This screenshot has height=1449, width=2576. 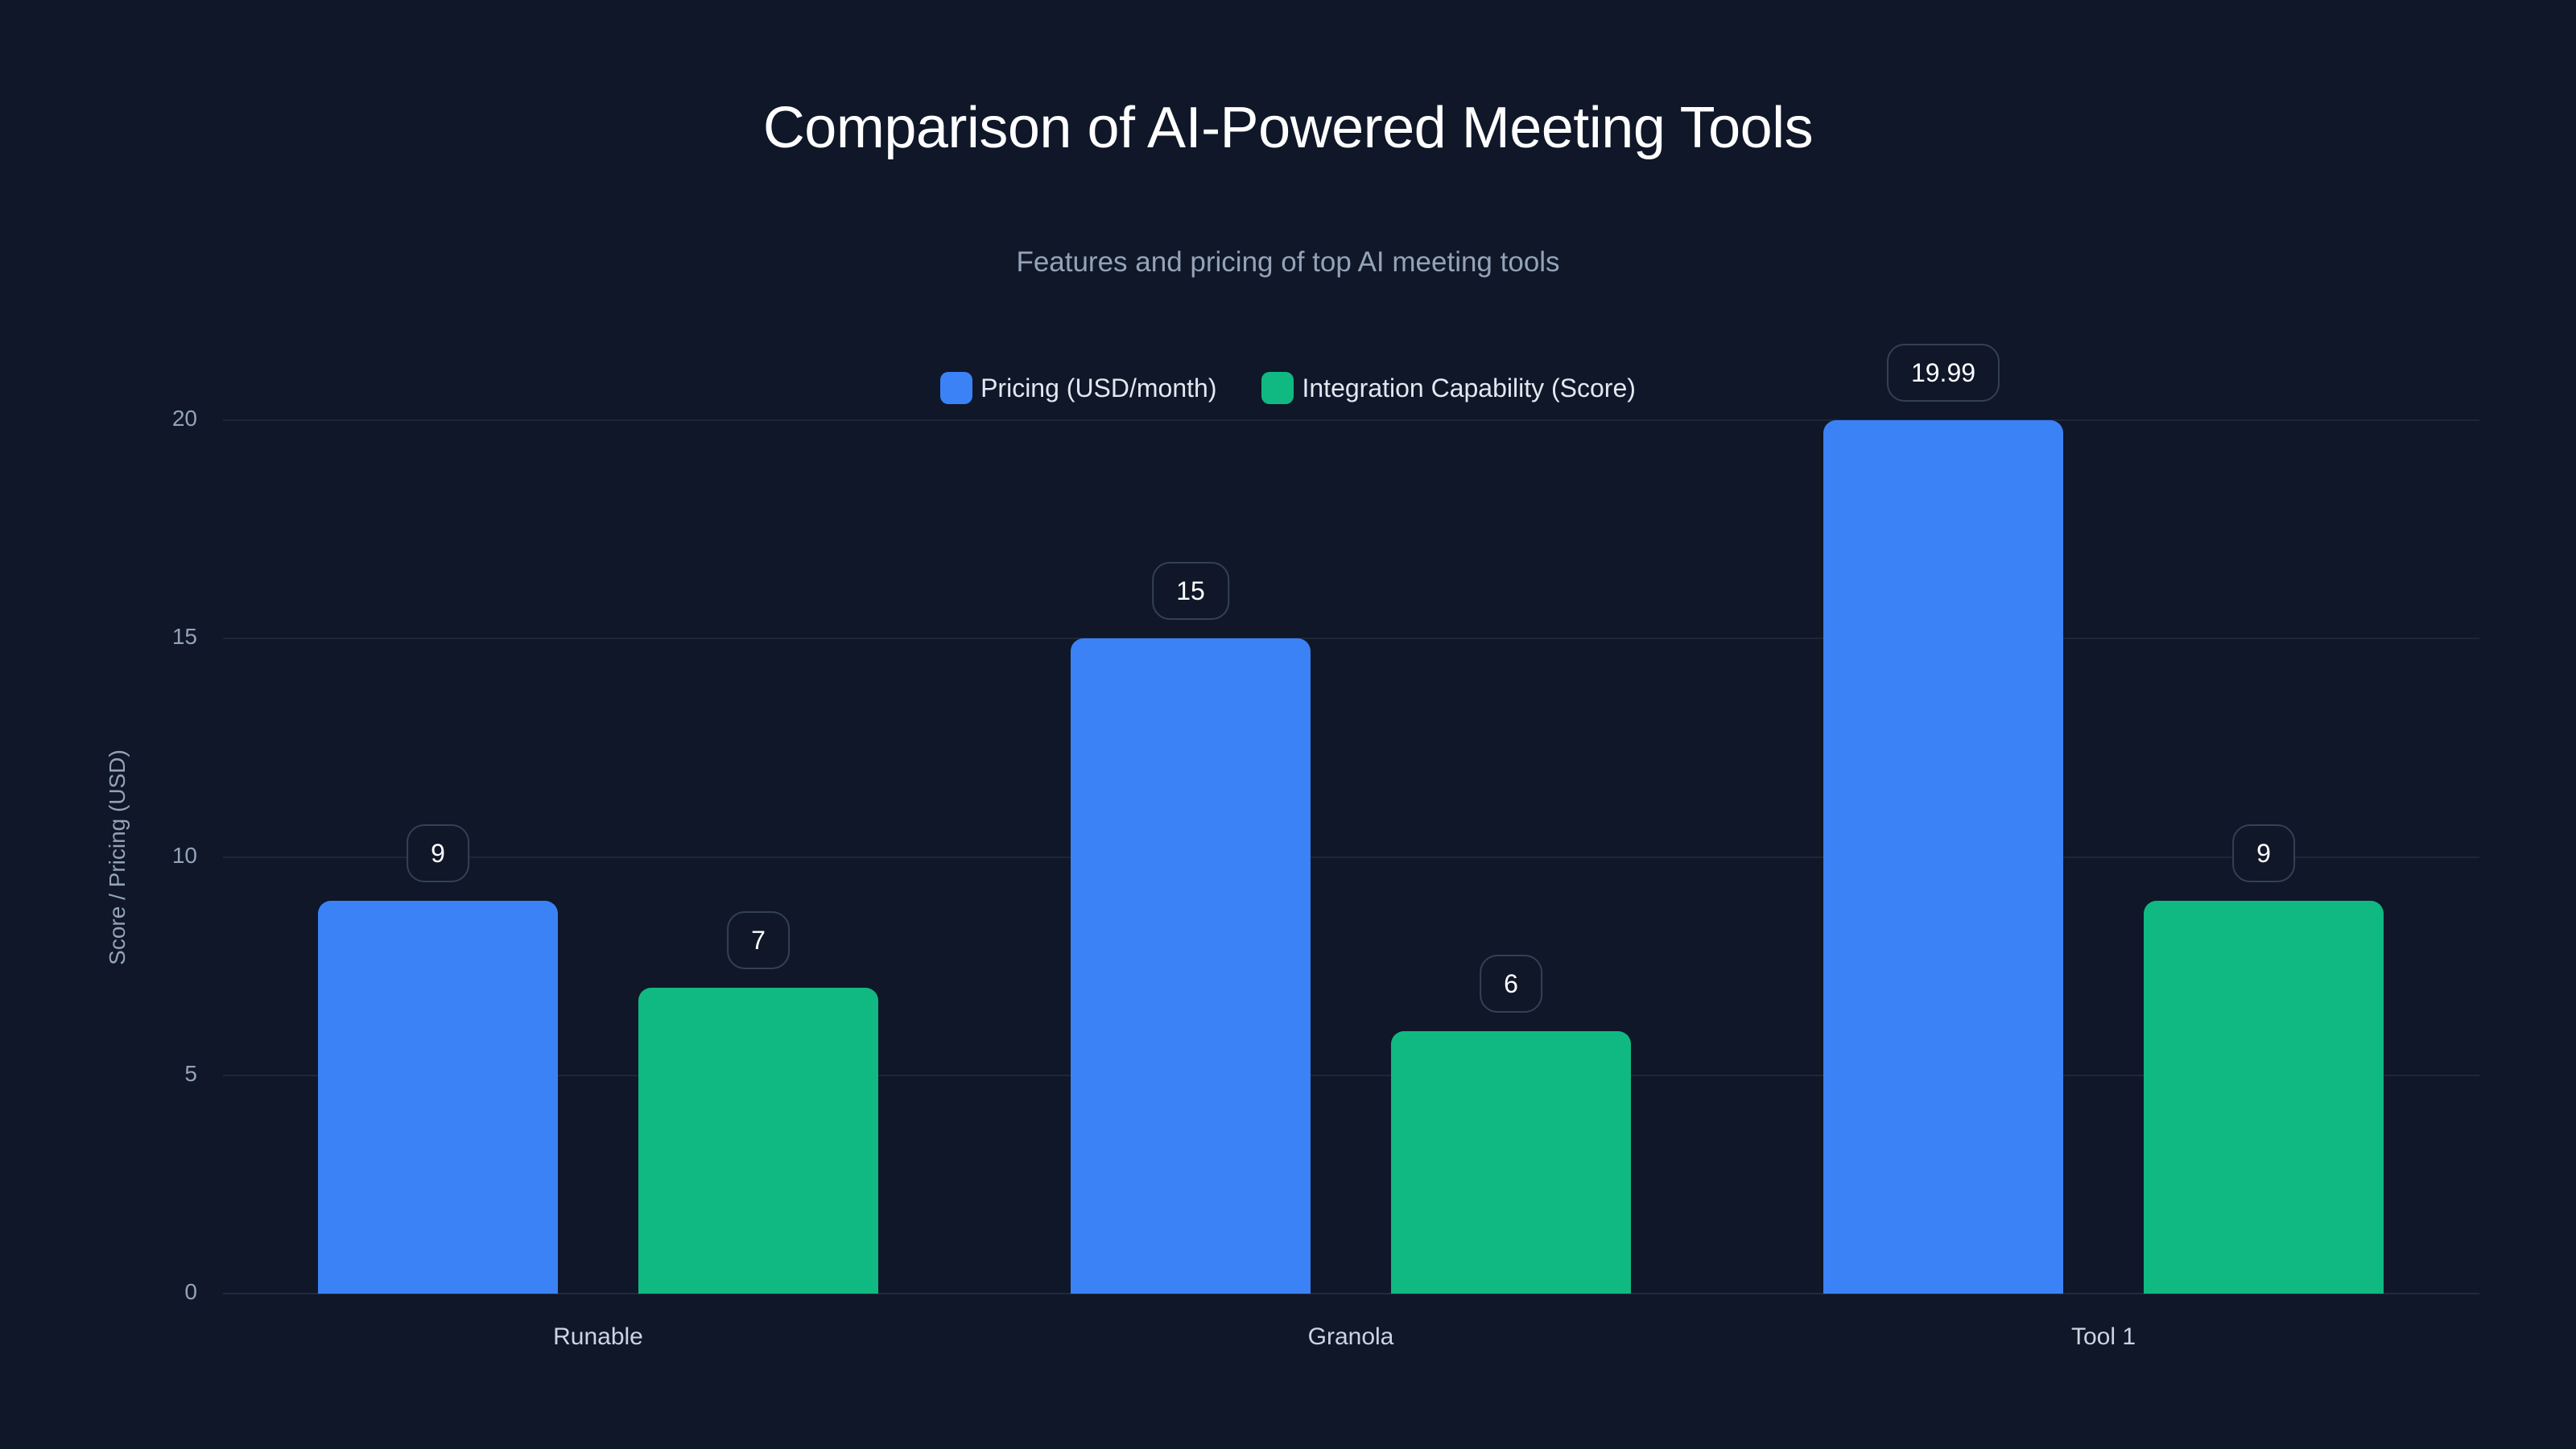 I want to click on x-tick-granola: Granola, so click(x=1350, y=1336).